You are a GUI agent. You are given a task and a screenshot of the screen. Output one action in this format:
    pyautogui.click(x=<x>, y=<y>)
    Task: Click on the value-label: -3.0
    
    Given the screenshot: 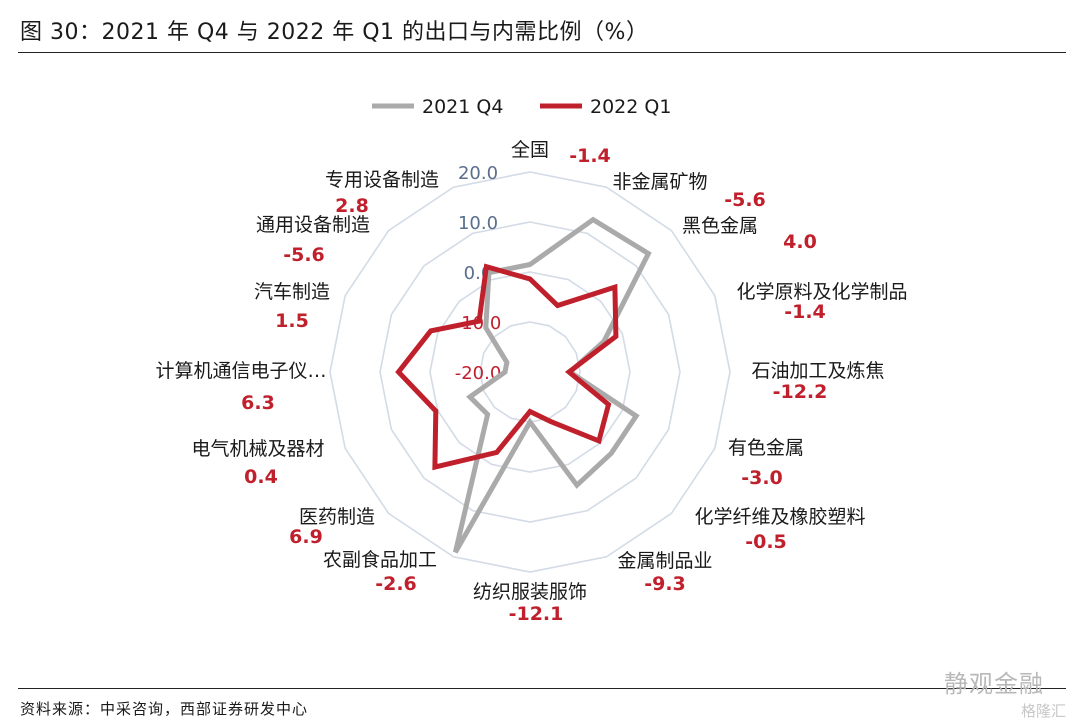 What is the action you would take?
    pyautogui.click(x=762, y=478)
    